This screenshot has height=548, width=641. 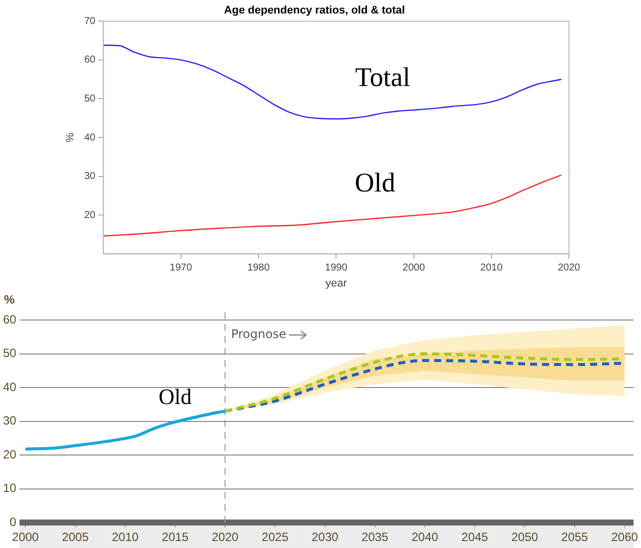 What do you see at coordinates (9, 488) in the screenshot?
I see `y-tick-label: 10` at bounding box center [9, 488].